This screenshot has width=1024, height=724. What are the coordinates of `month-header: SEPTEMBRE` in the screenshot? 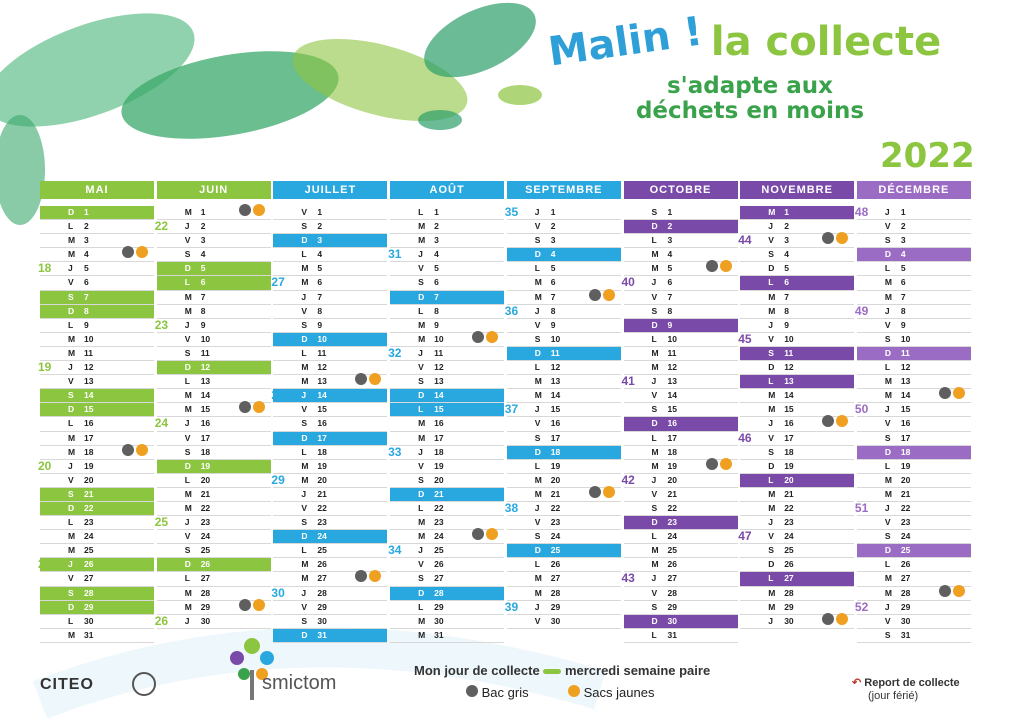 It's located at (563, 190).